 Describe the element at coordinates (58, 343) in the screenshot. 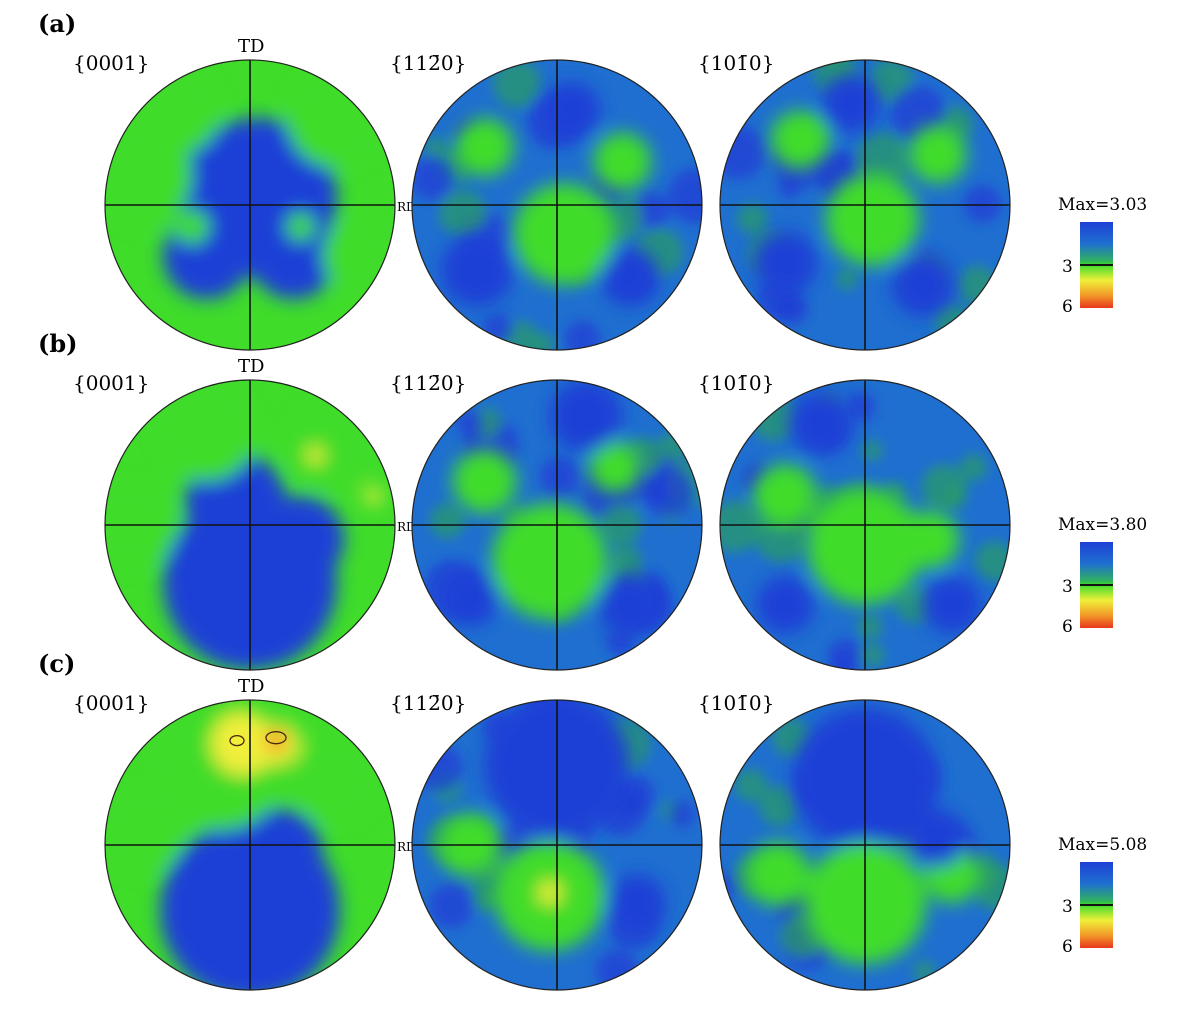

I see `panel-label: (b)` at that location.